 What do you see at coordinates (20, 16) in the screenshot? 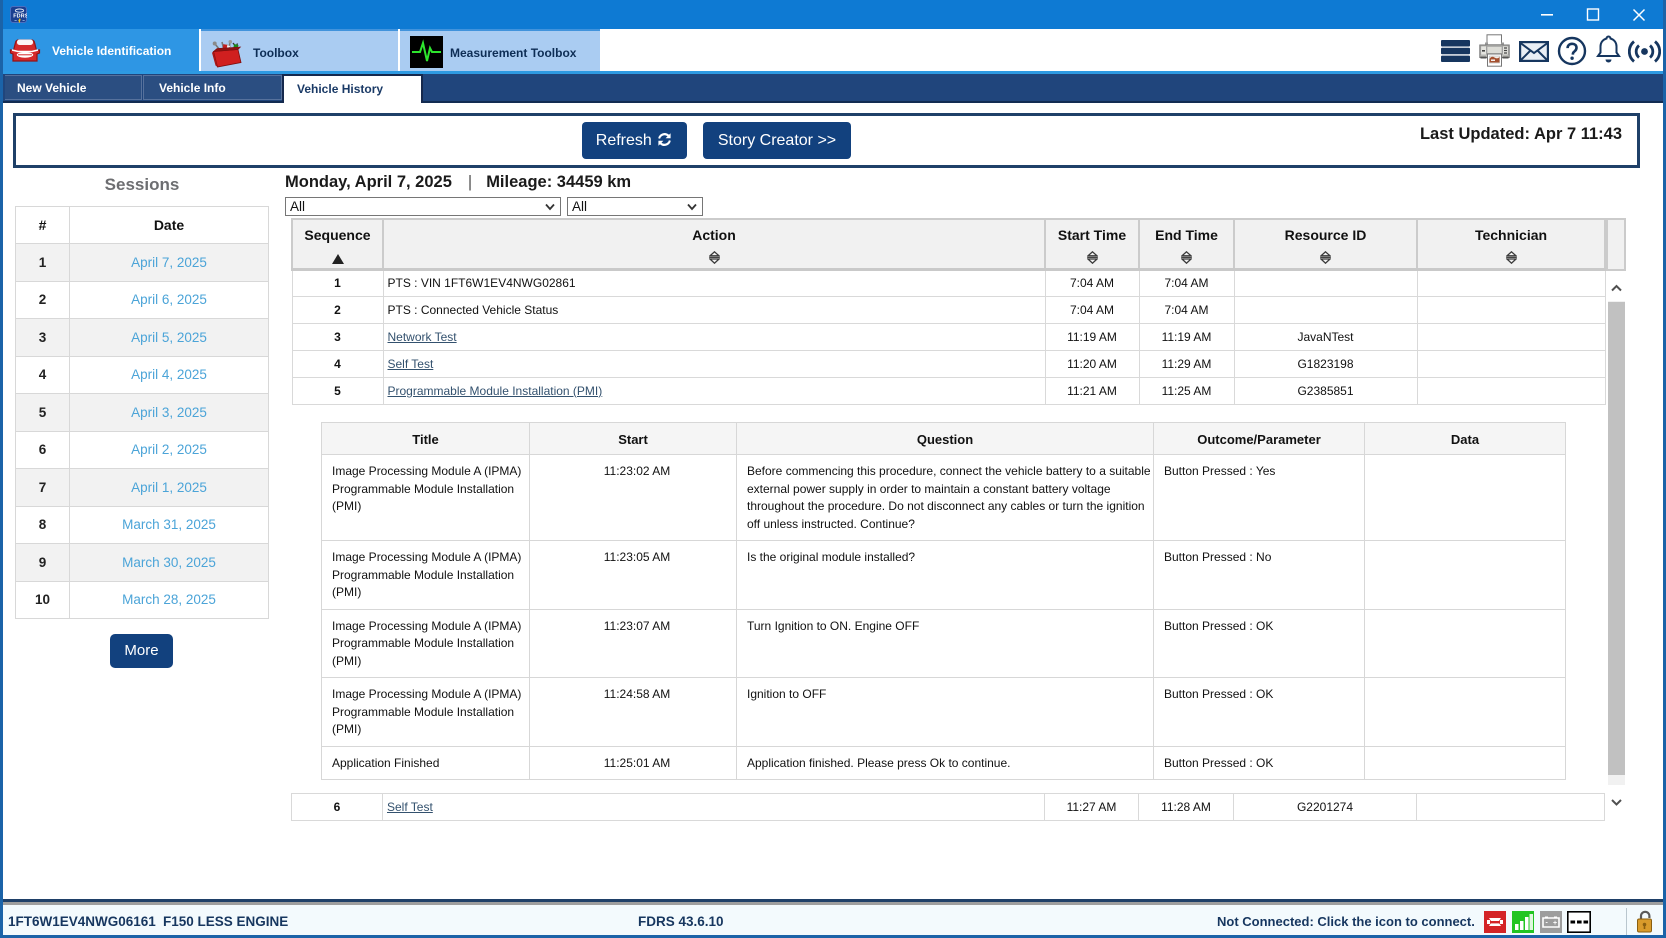
I see `svg-text: FDRS` at bounding box center [20, 16].